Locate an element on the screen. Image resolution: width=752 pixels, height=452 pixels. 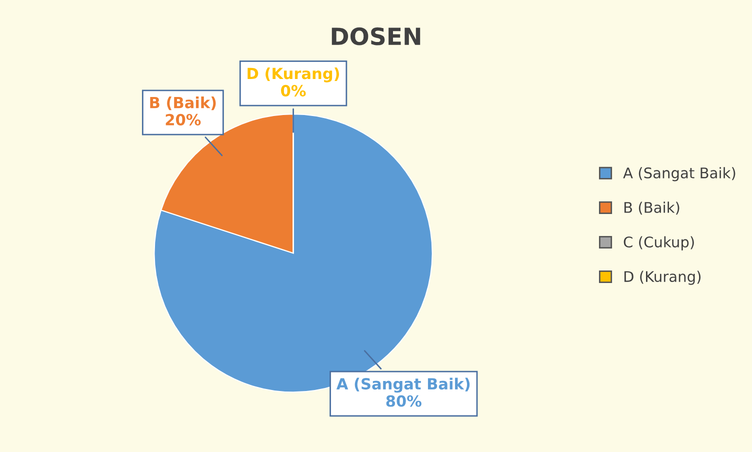
data-label: 80% is located at coordinates (404, 401).